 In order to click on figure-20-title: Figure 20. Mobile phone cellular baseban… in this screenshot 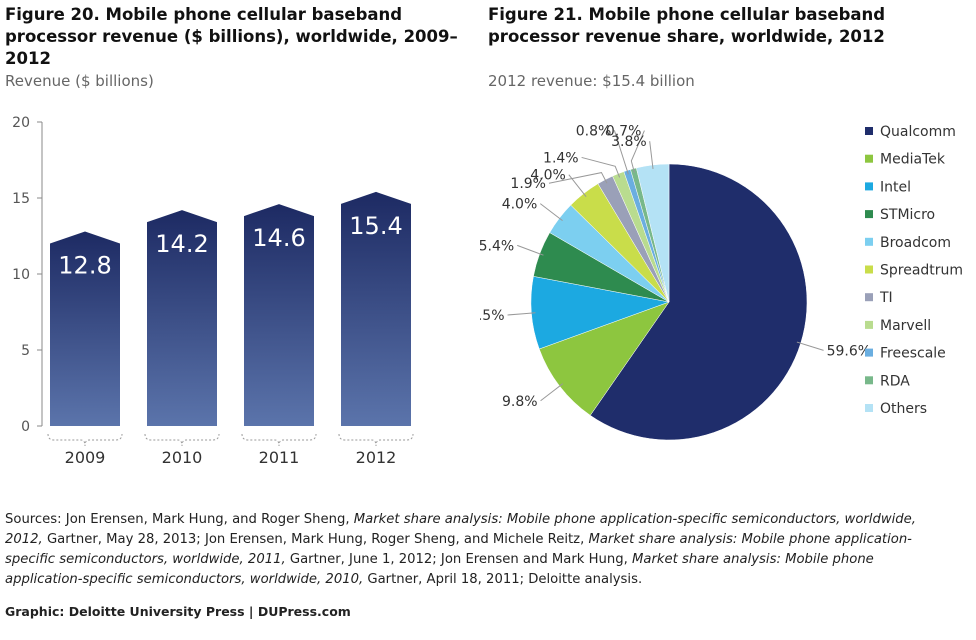, I will do `click(231, 36)`.